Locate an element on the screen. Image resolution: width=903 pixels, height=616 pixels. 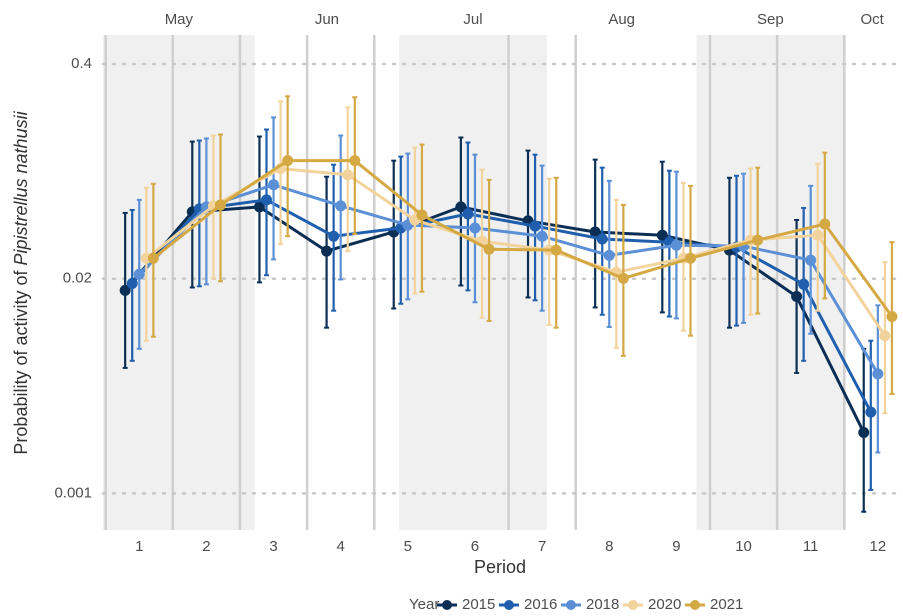
x-tick-label: 7 is located at coordinates (542, 546).